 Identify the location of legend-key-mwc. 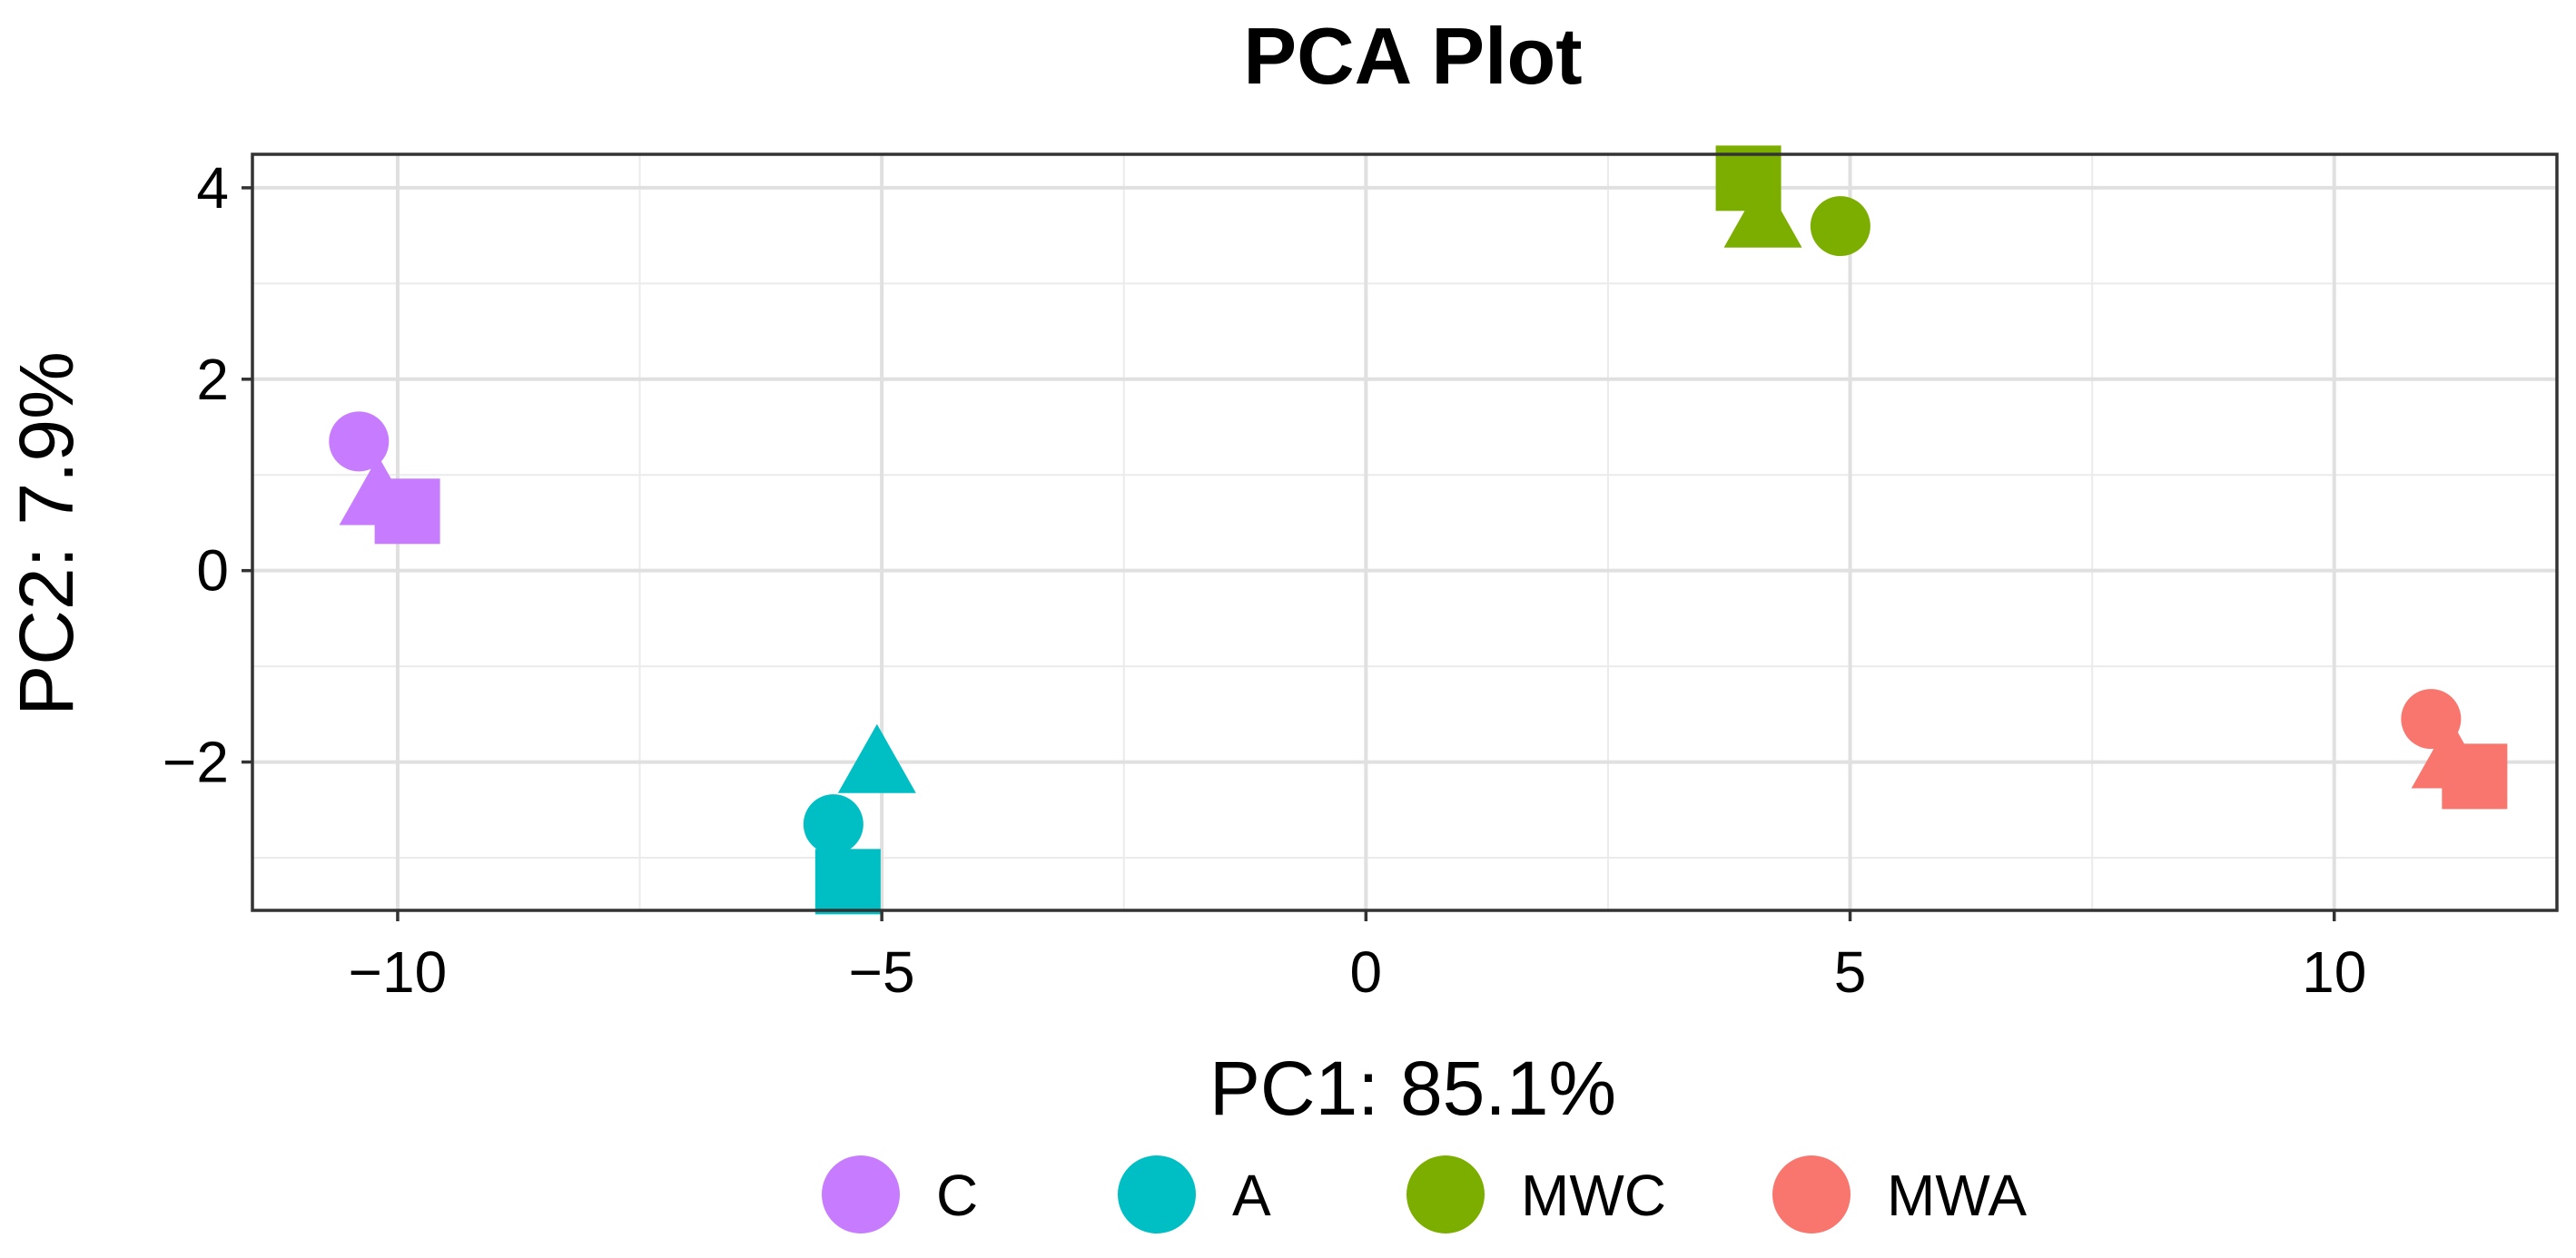
(1445, 1194).